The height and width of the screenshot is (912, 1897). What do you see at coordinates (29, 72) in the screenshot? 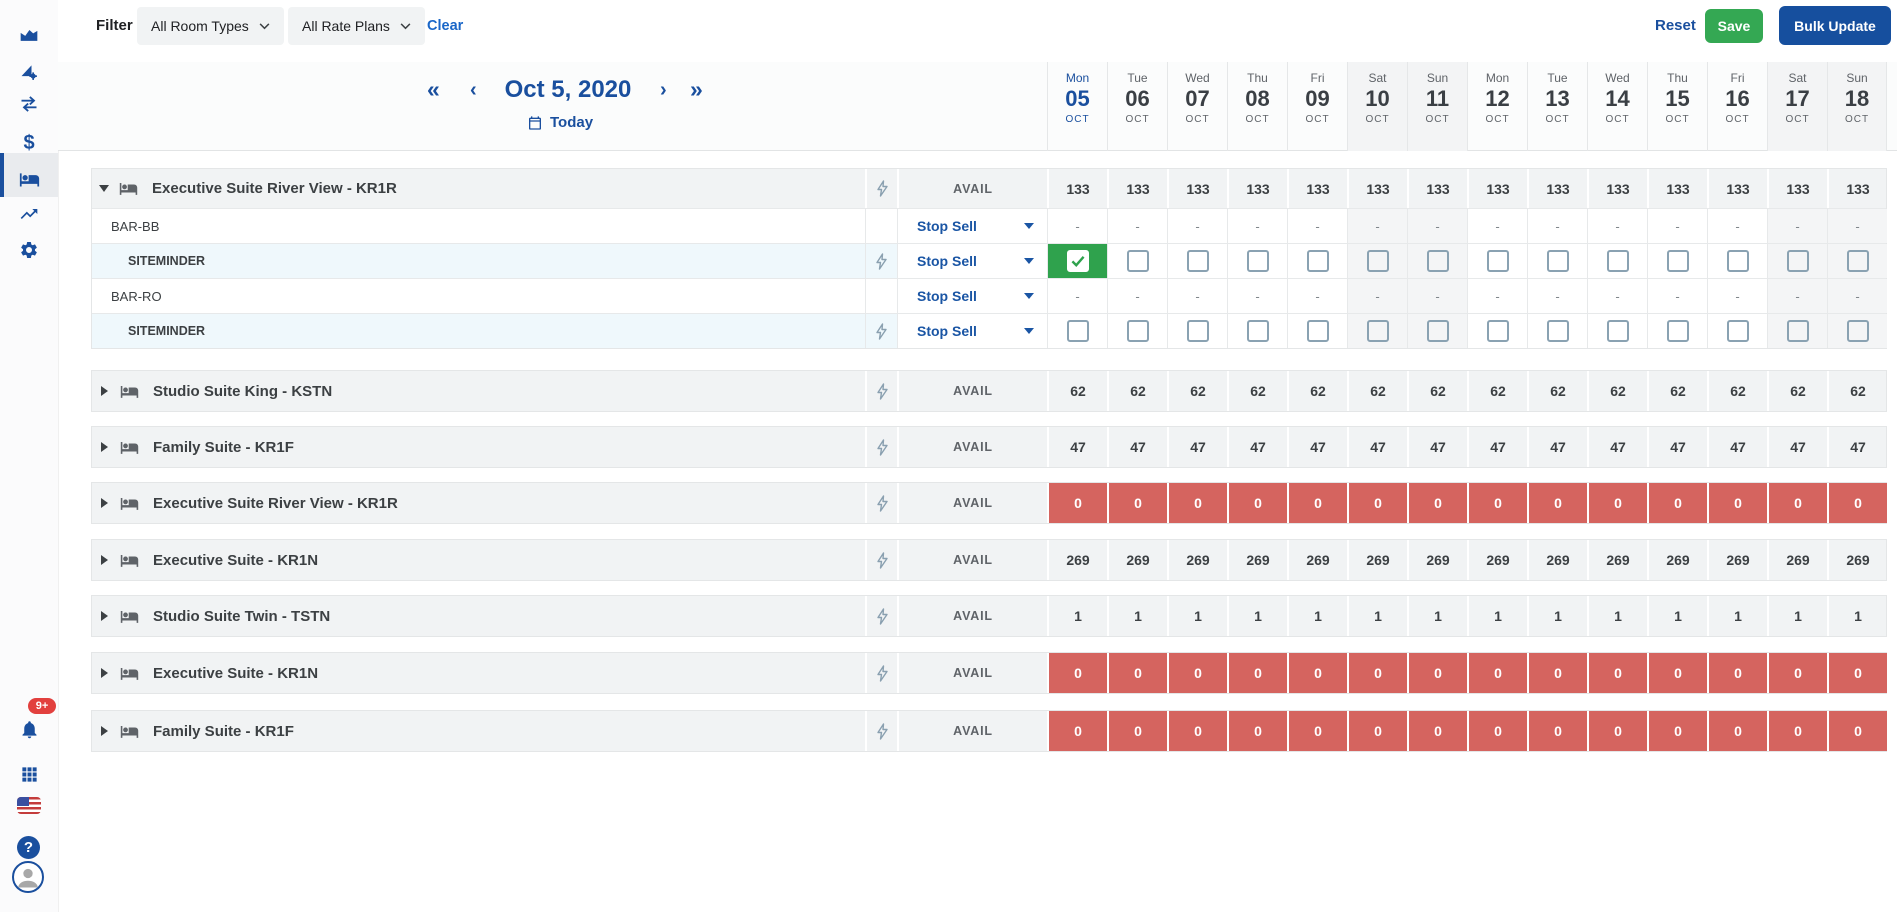
I see `report-settings-icon` at bounding box center [29, 72].